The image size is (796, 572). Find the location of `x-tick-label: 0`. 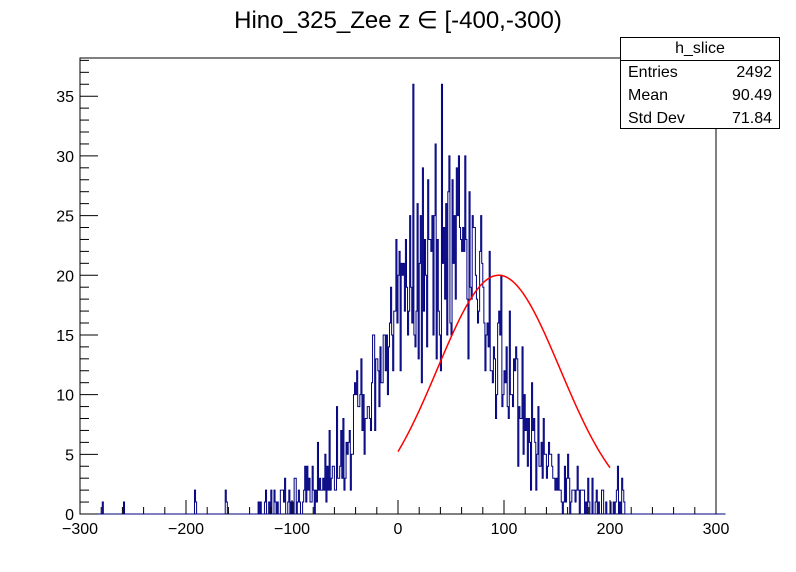

x-tick-label: 0 is located at coordinates (398, 529).